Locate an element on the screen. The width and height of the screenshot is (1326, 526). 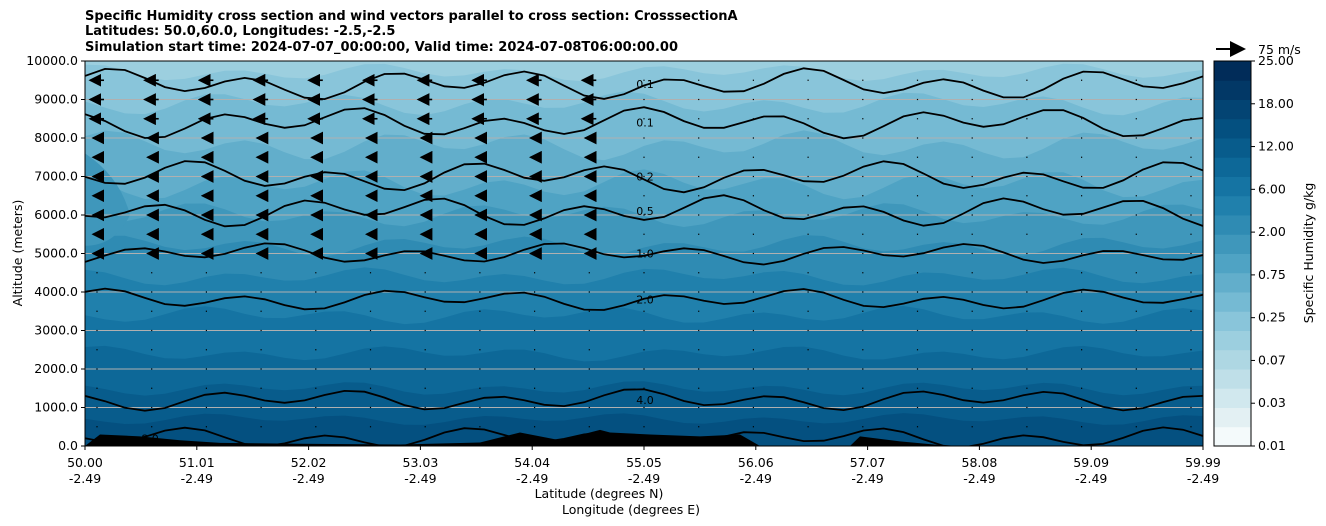
colorbar-tick-label: 0.03 is located at coordinates (1272, 402).